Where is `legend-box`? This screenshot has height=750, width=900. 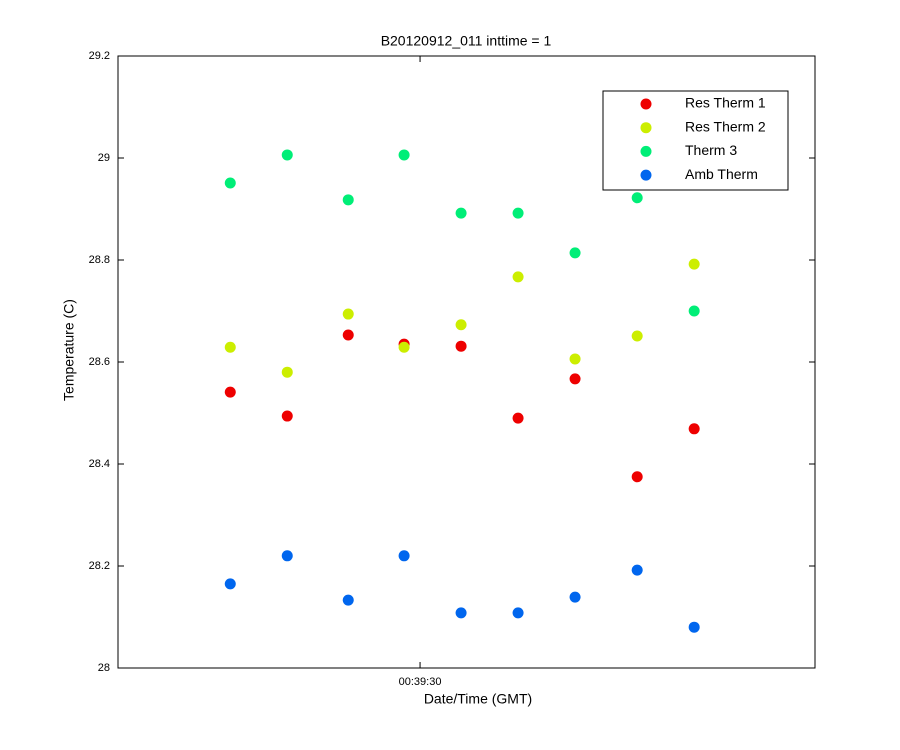
legend-box is located at coordinates (695, 140).